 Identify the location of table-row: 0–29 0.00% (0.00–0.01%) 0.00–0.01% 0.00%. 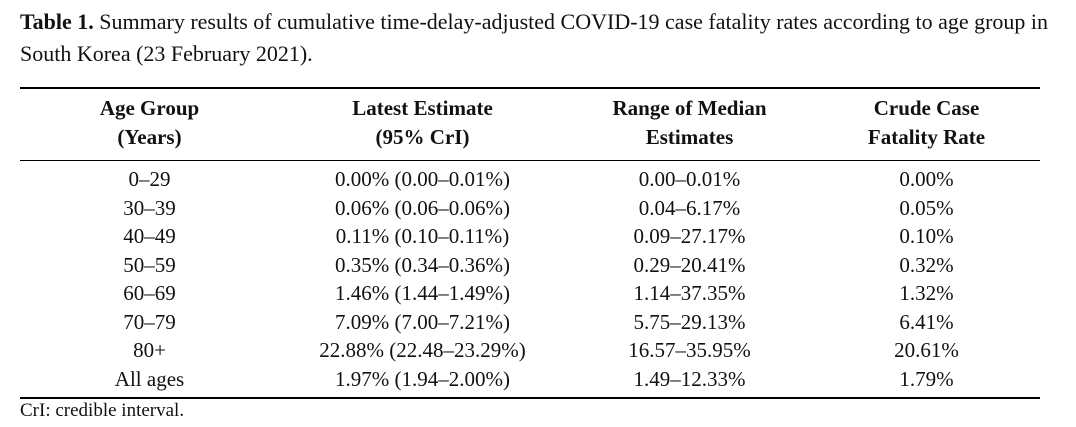
(530, 179).